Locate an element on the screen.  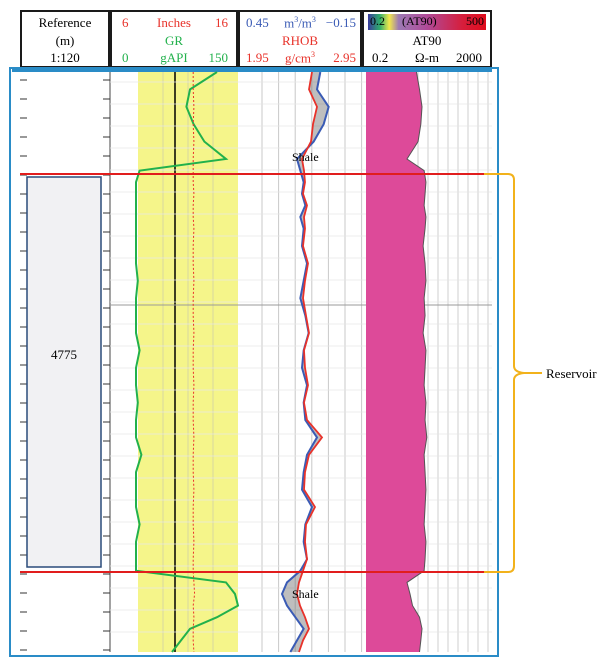
reservoir-label: Reservoir is located at coordinates (571, 373).